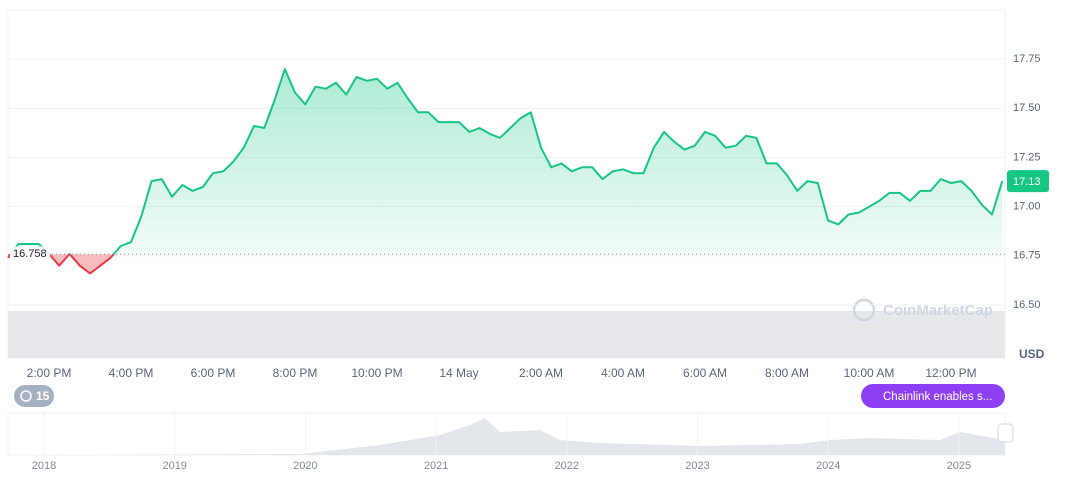  What do you see at coordinates (869, 373) in the screenshot?
I see `x-tick-label: 10:00 AM` at bounding box center [869, 373].